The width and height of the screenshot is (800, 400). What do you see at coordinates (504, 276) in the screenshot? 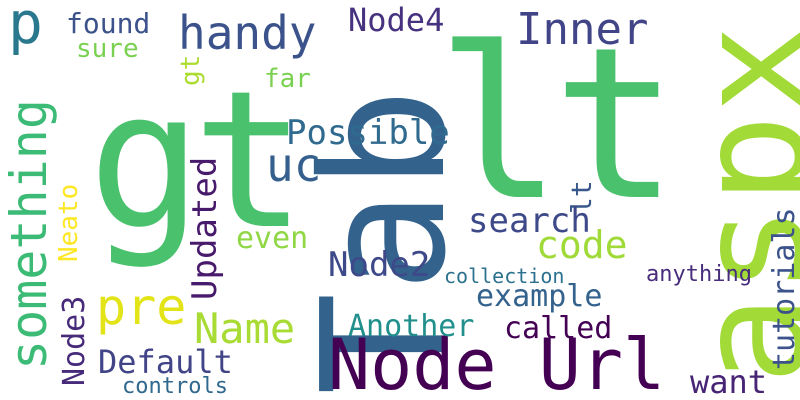
I see `word-collection: collection` at bounding box center [504, 276].